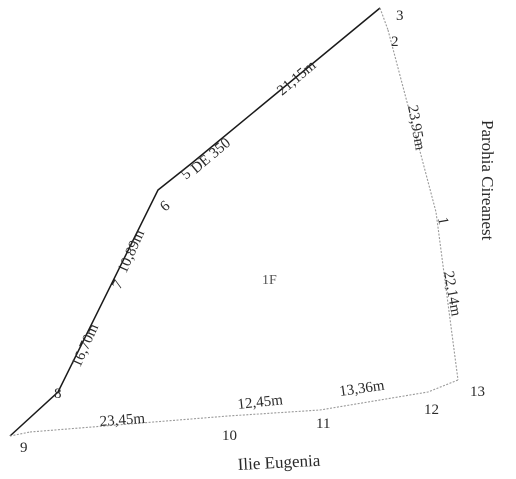 The width and height of the screenshot is (516, 479). Describe the element at coordinates (211, 156) in the screenshot. I see `dimension-5-6: DE 350` at that location.